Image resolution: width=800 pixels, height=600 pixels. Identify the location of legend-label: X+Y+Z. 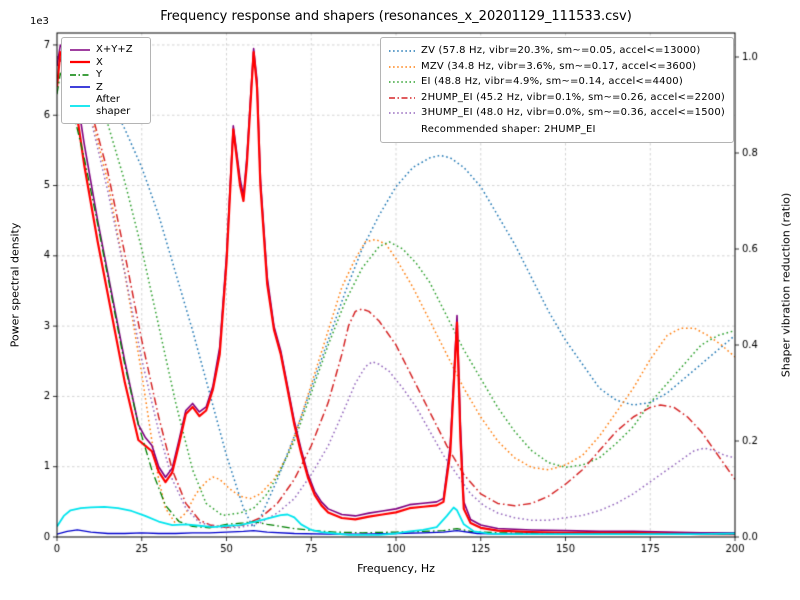
(114, 49).